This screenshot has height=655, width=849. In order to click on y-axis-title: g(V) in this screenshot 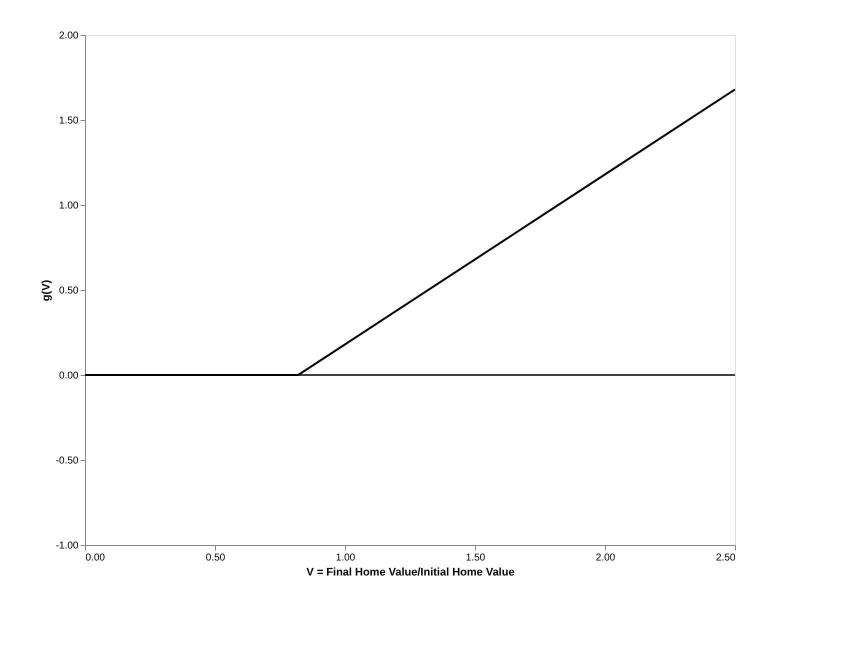, I will do `click(46, 290)`.